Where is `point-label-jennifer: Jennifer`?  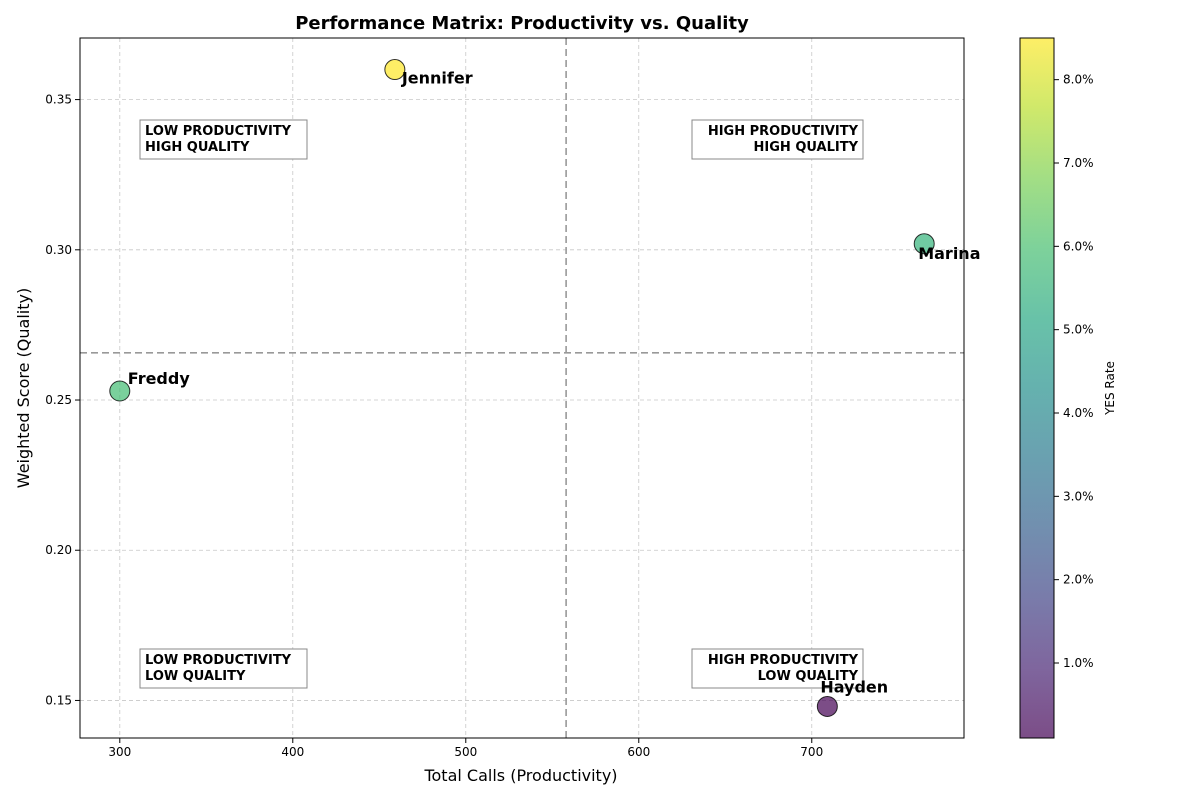
point-label-jennifer: Jennifer is located at coordinates (437, 78).